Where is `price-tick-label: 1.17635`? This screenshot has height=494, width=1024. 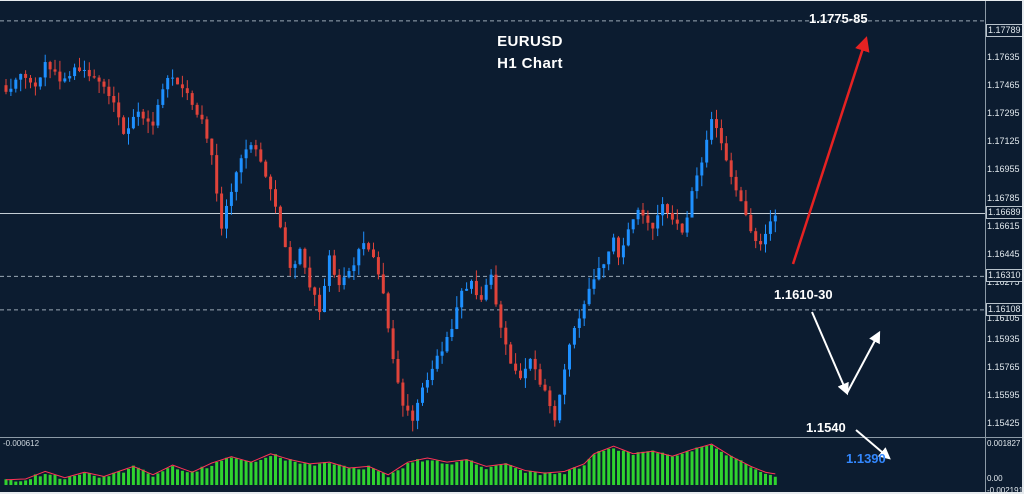 price-tick-label: 1.17635 is located at coordinates (1003, 56).